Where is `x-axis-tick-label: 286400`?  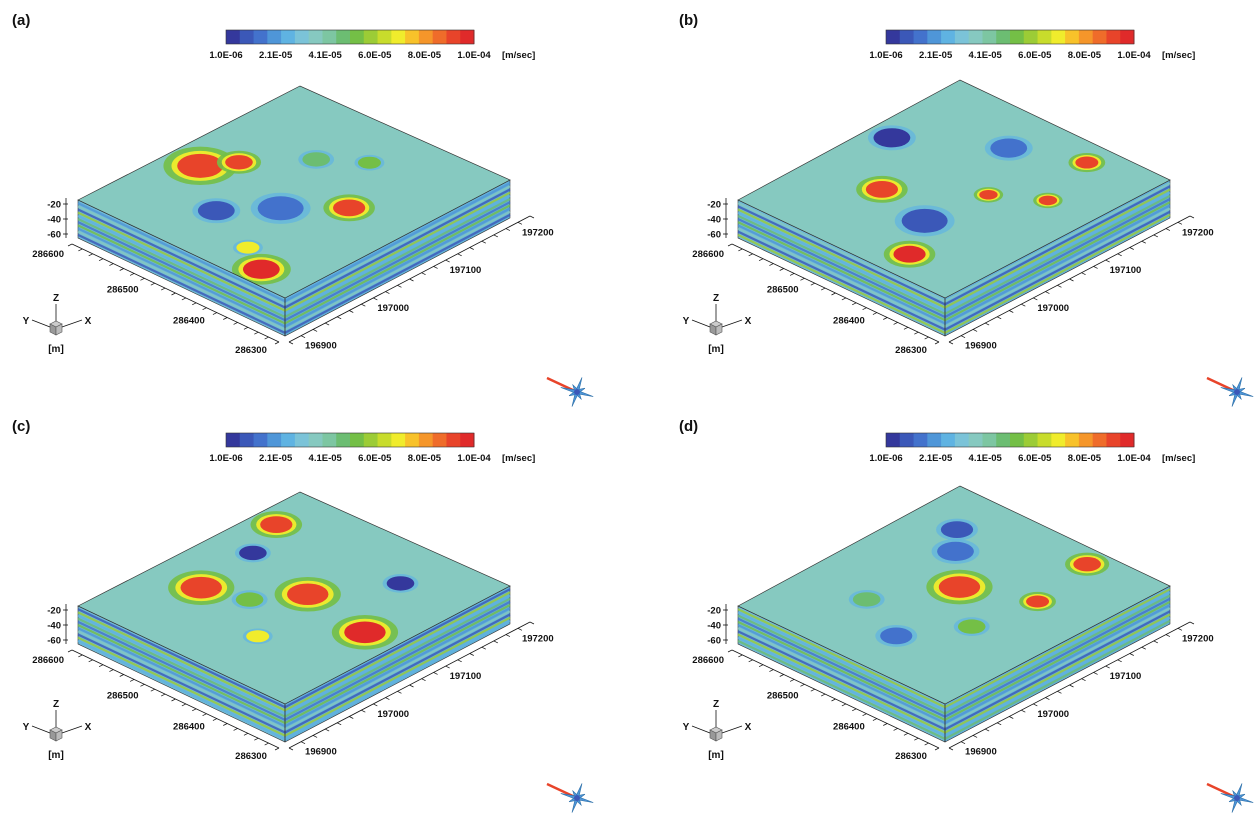
x-axis-tick-label: 286400 is located at coordinates (849, 727).